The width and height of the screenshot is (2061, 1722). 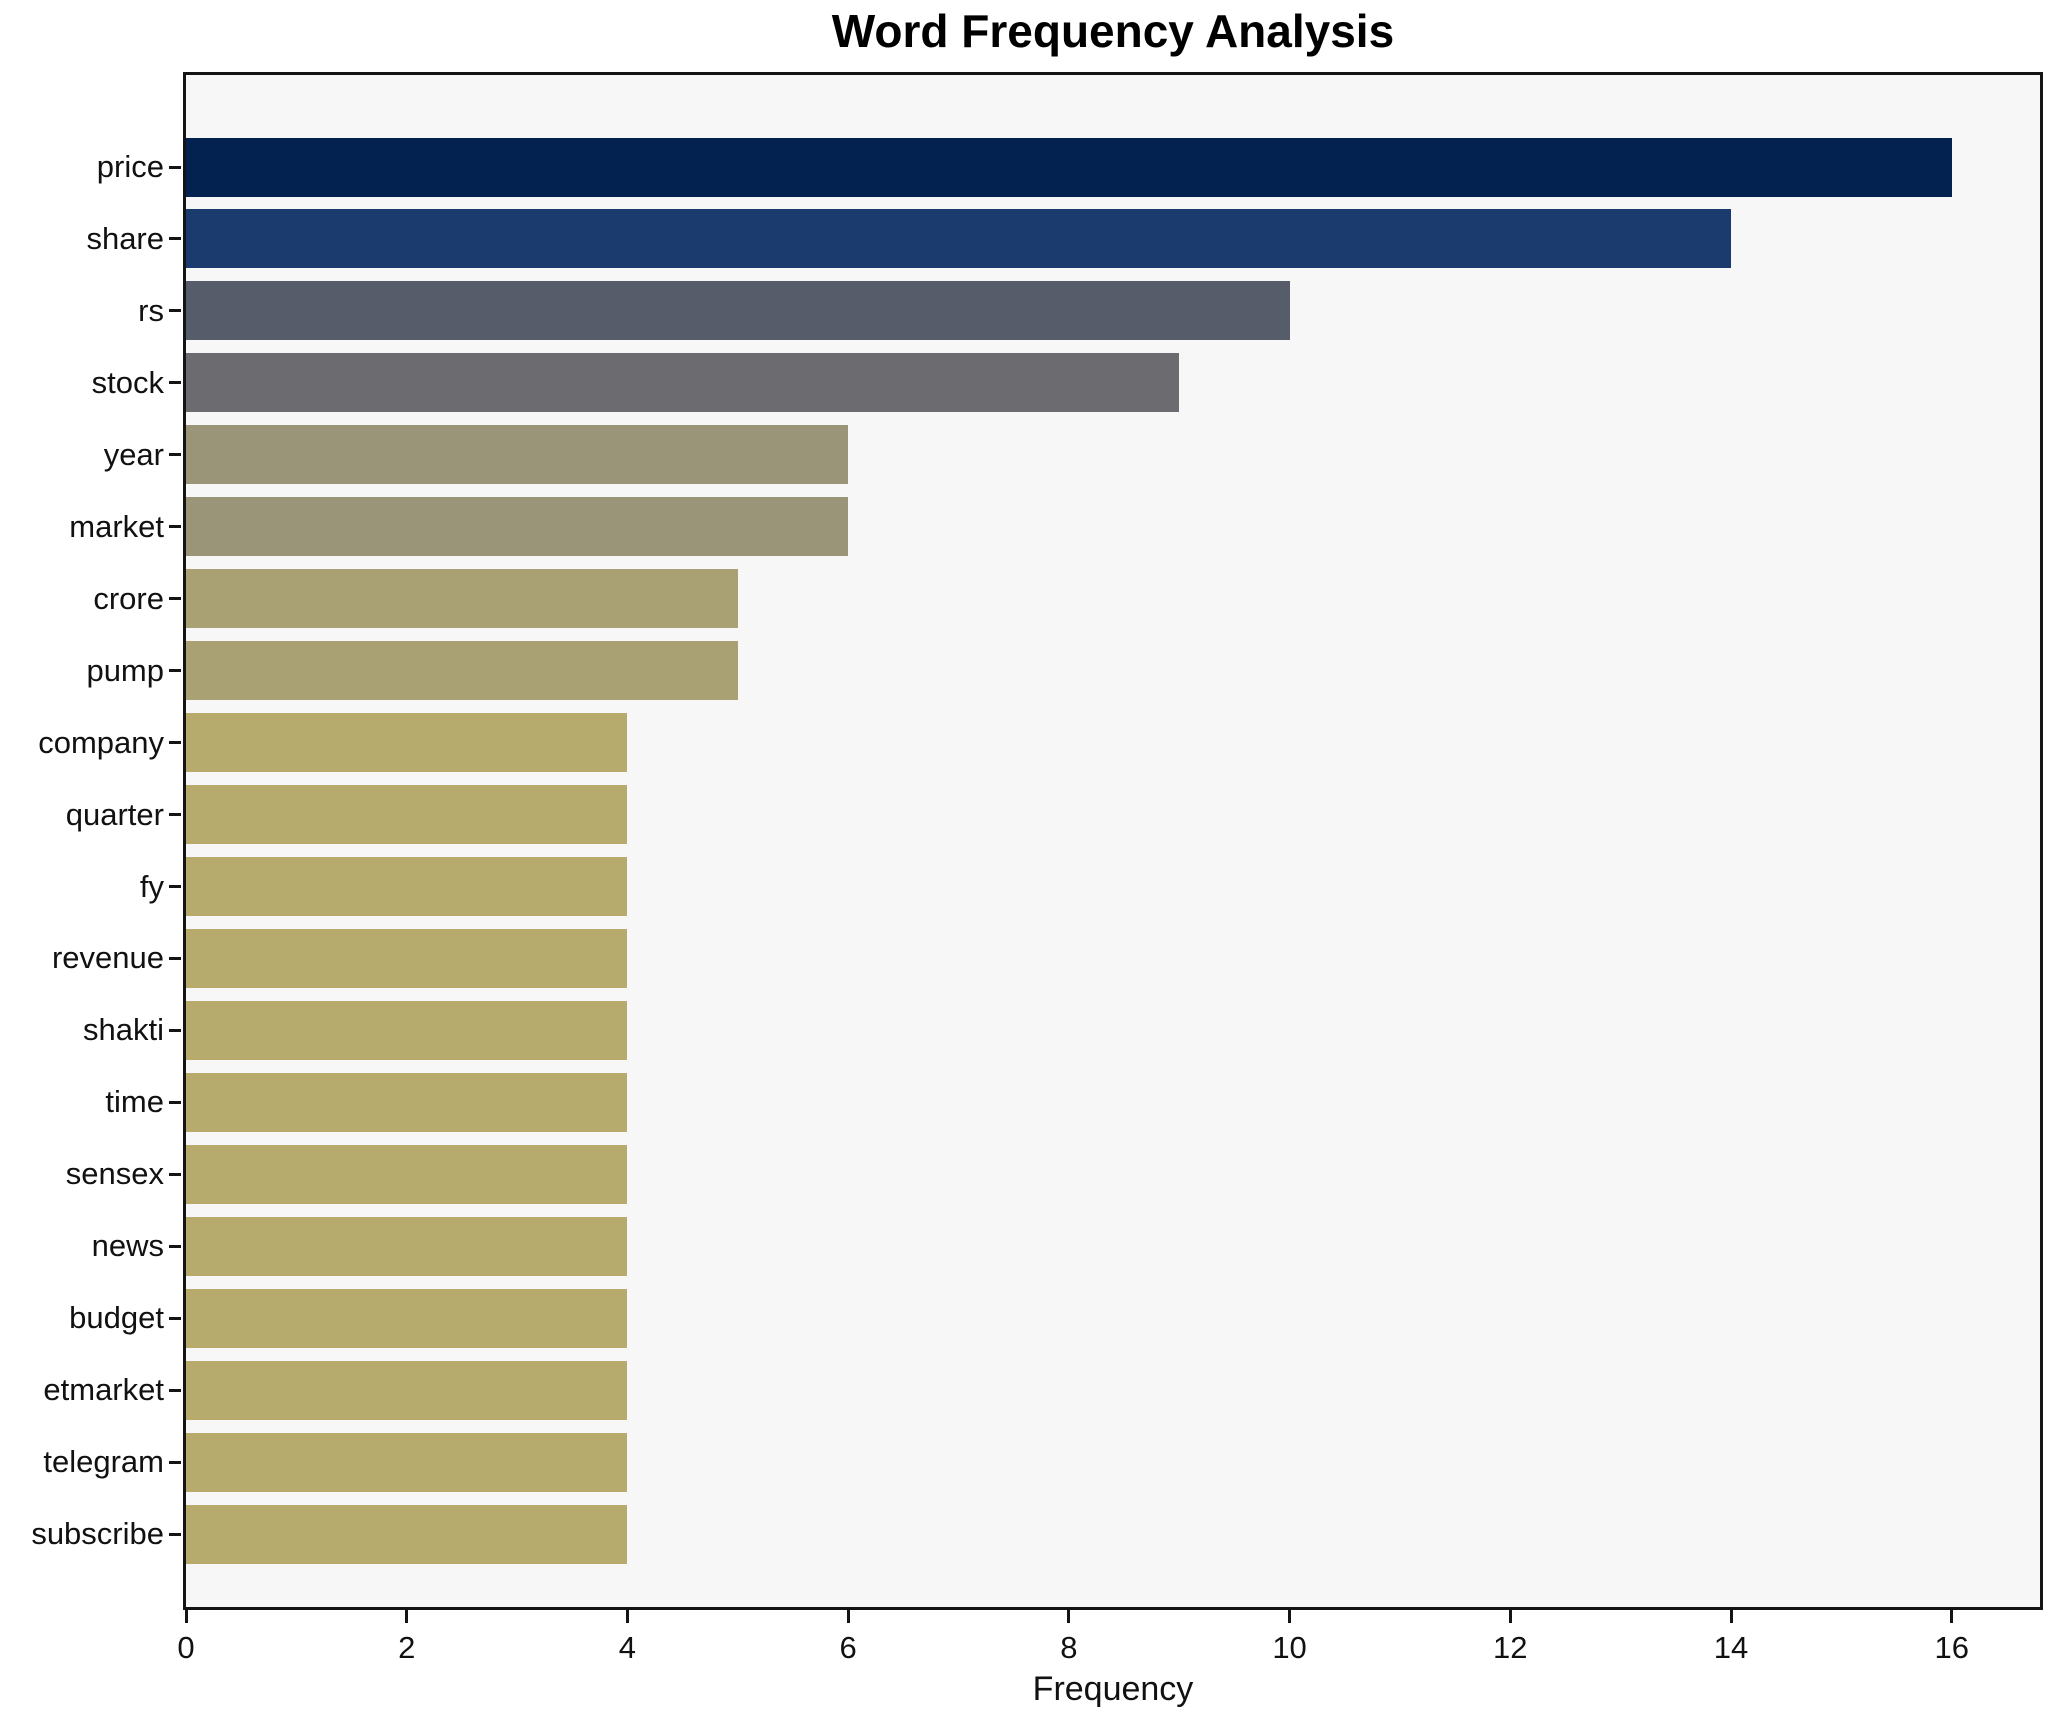 What do you see at coordinates (407, 1102) in the screenshot?
I see `bar-time` at bounding box center [407, 1102].